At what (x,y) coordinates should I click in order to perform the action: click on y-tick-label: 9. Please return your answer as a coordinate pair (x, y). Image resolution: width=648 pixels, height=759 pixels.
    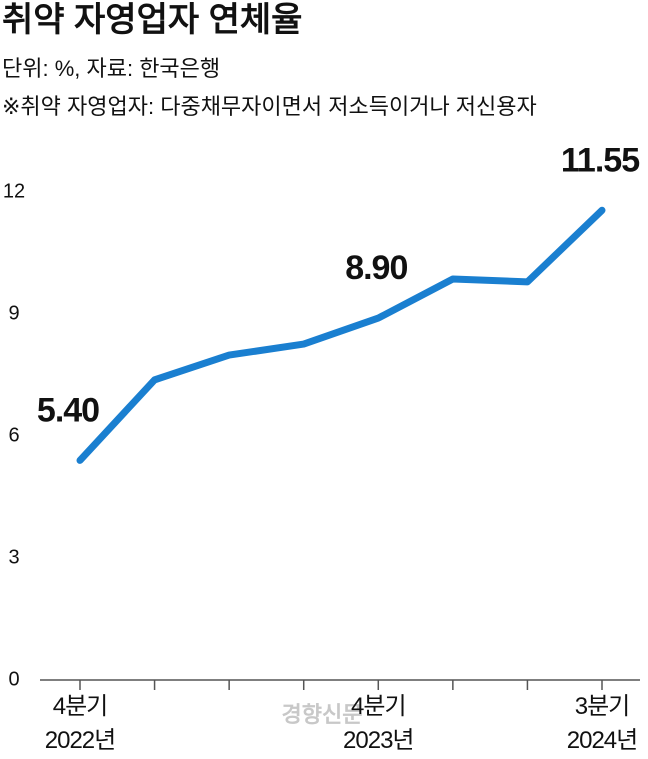
    Looking at the image, I should click on (13, 313).